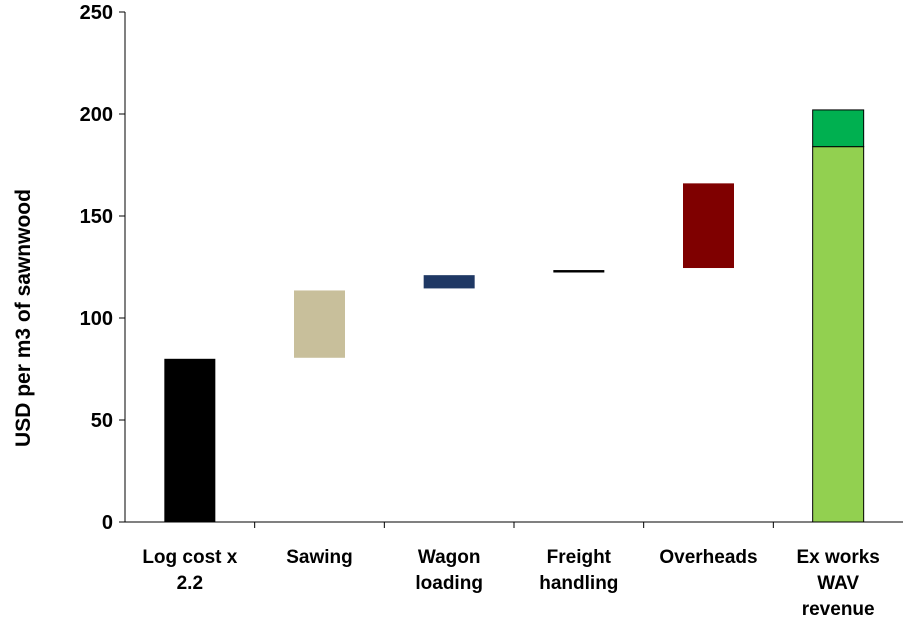 The image size is (903, 626). I want to click on x-category-label: Wagon loading, so click(449, 570).